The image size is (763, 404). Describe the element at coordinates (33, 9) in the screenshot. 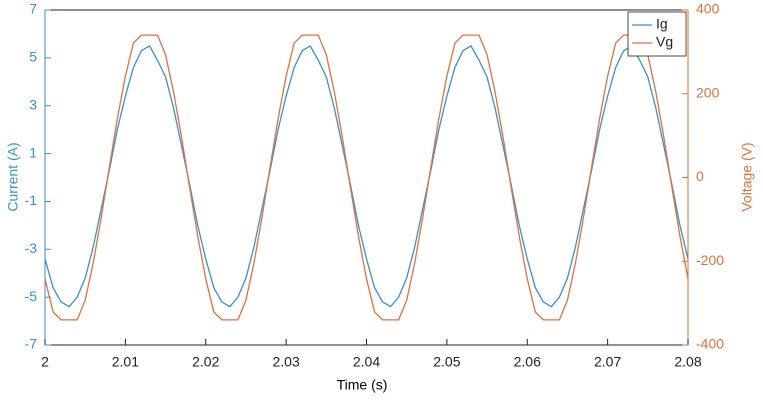

I see `y-tick-label: 7` at that location.